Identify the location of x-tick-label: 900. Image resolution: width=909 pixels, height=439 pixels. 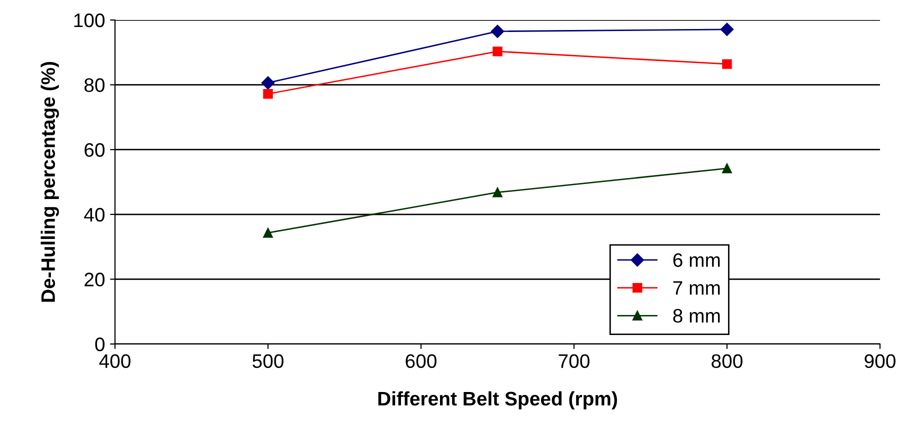
(880, 361).